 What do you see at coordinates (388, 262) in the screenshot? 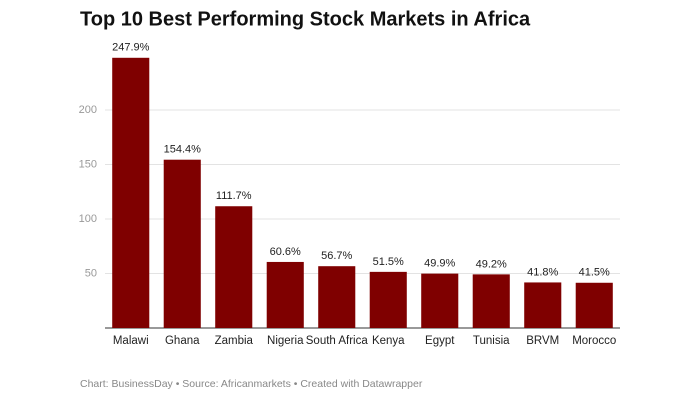
I see `value-label: 51.5%` at bounding box center [388, 262].